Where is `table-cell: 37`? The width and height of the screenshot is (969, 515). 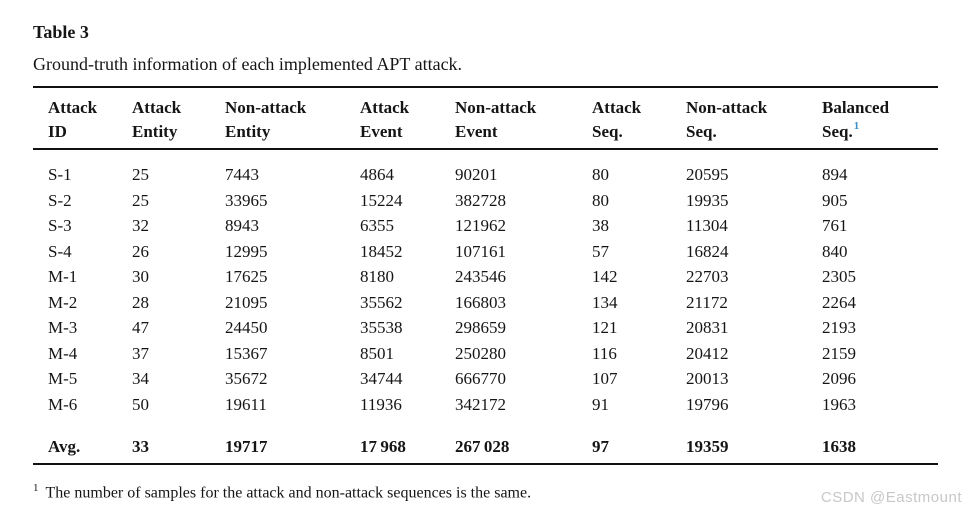 table-cell: 37 is located at coordinates (140, 353).